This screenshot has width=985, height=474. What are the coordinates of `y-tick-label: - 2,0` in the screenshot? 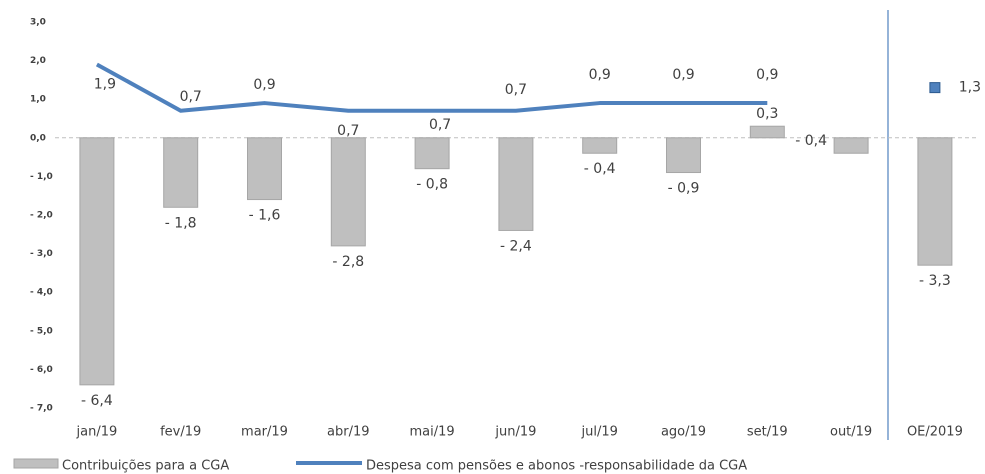 It's located at (41, 216).